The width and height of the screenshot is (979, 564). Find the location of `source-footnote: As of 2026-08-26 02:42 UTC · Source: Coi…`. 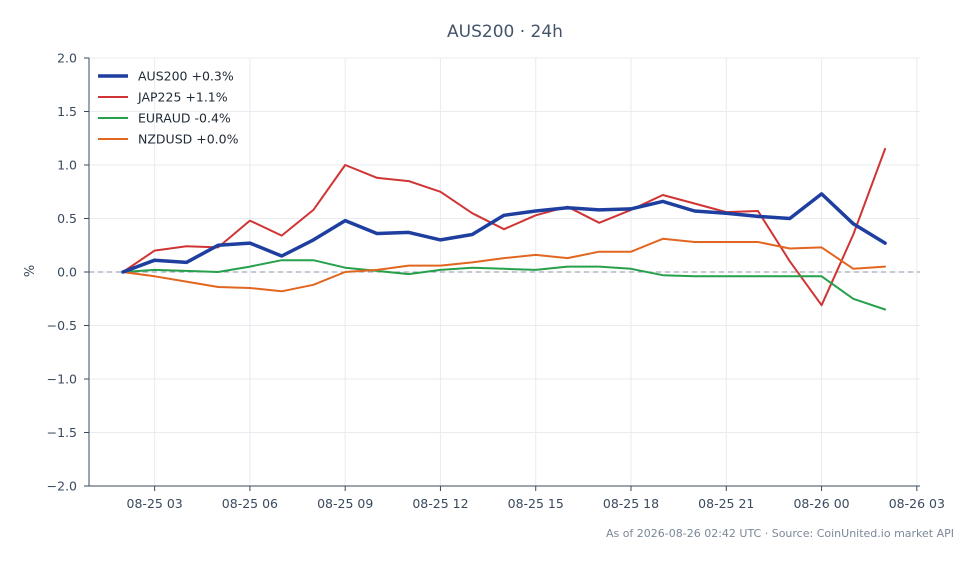

source-footnote: As of 2026-08-26 02:42 UTC · Source: Coi… is located at coordinates (780, 533).